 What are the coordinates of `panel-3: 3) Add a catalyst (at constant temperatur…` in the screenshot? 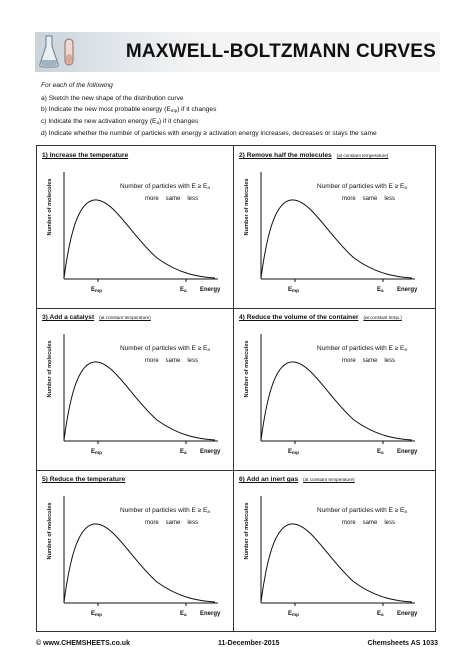 It's located at (135, 389).